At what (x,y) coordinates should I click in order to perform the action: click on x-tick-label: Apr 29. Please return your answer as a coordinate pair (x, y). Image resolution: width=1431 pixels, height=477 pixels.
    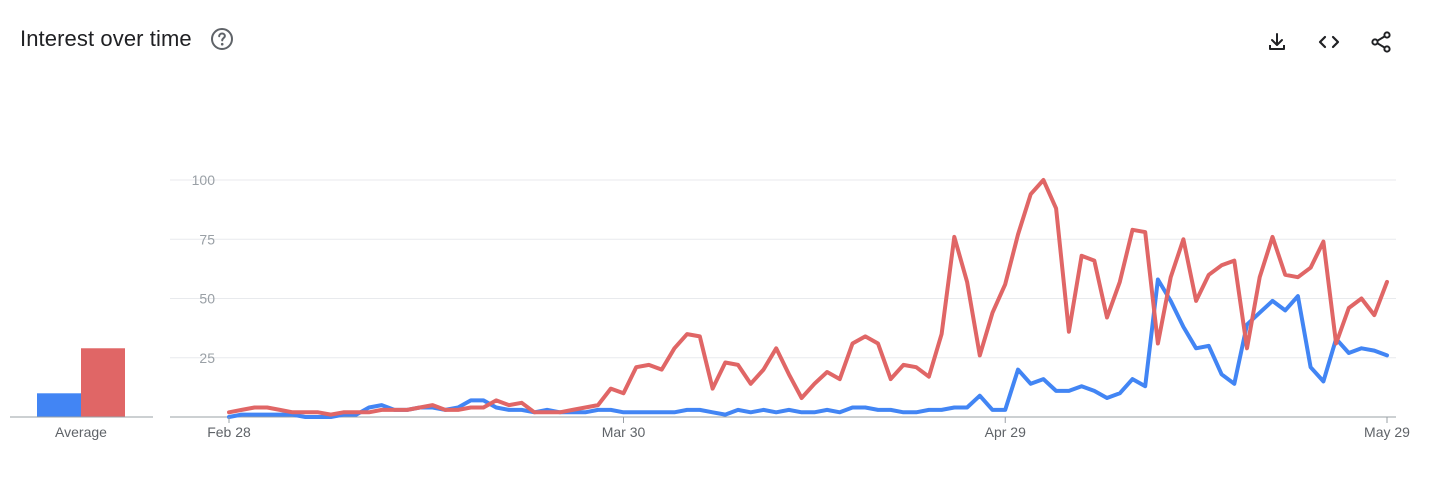
    Looking at the image, I should click on (1005, 432).